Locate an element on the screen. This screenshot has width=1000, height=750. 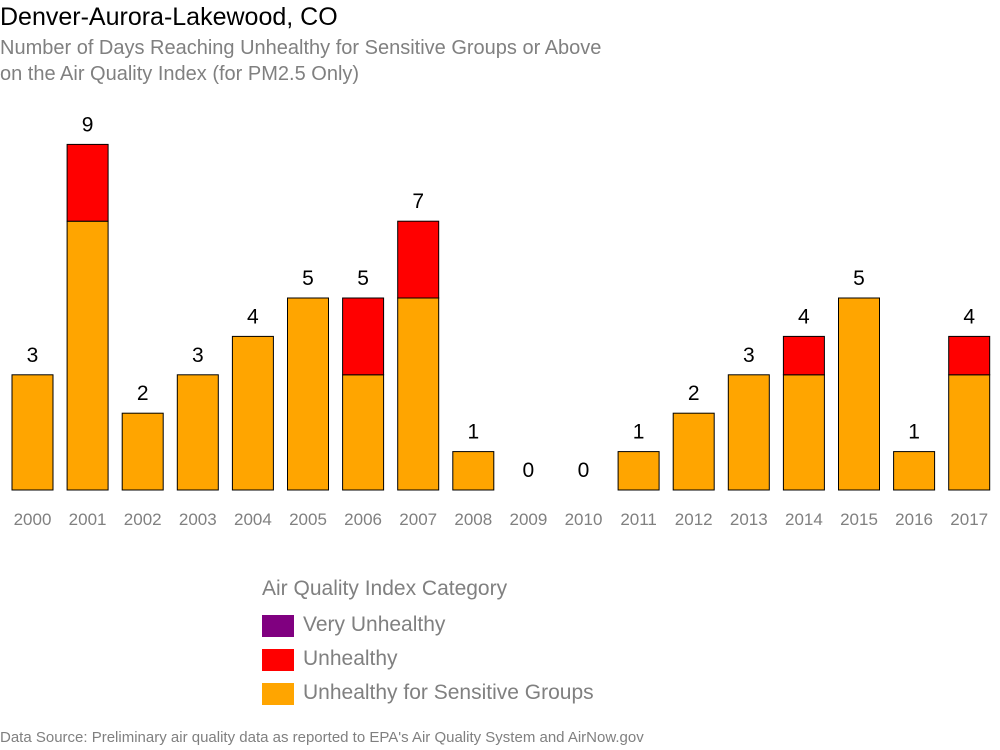
legend-label-unhealthy: Unhealthy is located at coordinates (350, 658).